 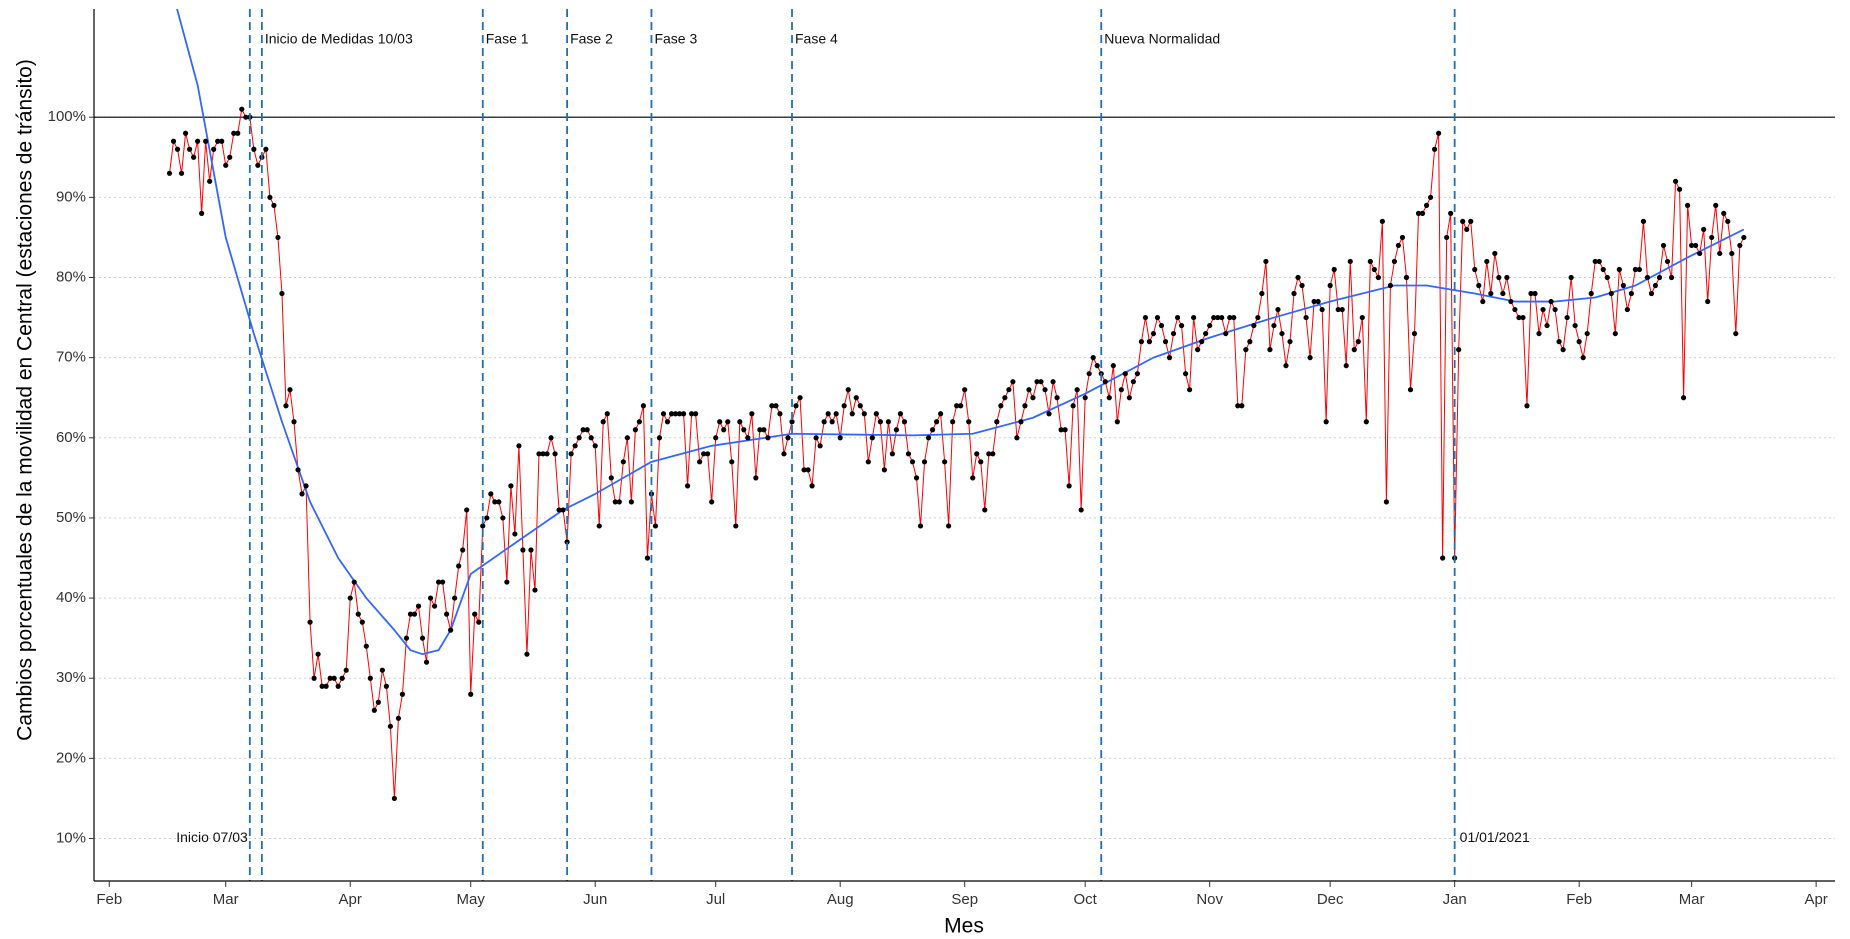 I want to click on x-tick-label: Oct, so click(x=1086, y=899).